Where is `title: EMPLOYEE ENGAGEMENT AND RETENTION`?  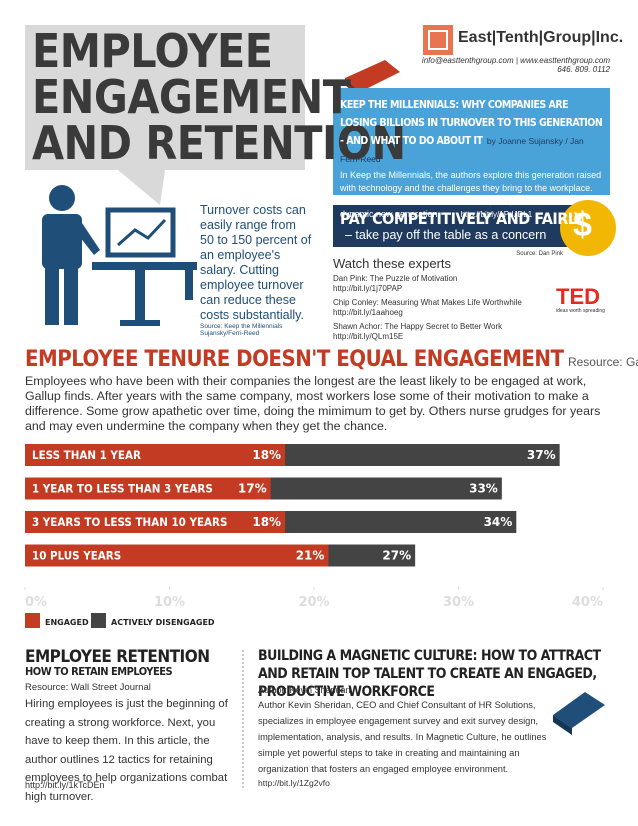
title: EMPLOYEE ENGAGEMENT AND RETENTION is located at coordinates (219, 97).